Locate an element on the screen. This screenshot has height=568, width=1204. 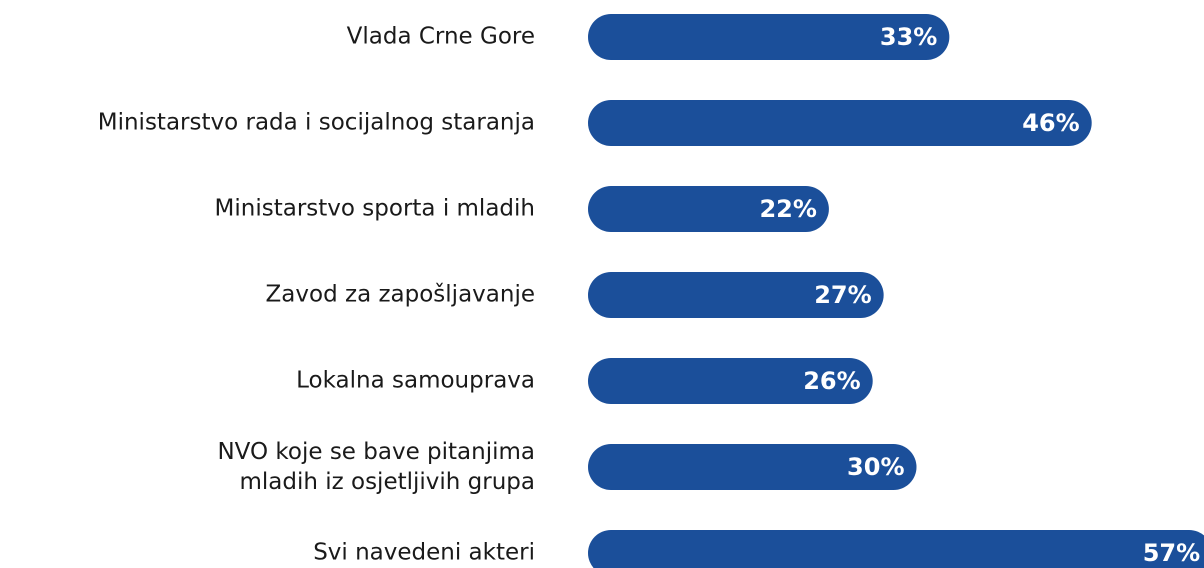
category-label: Svi navedeni akteri is located at coordinates (424, 553).